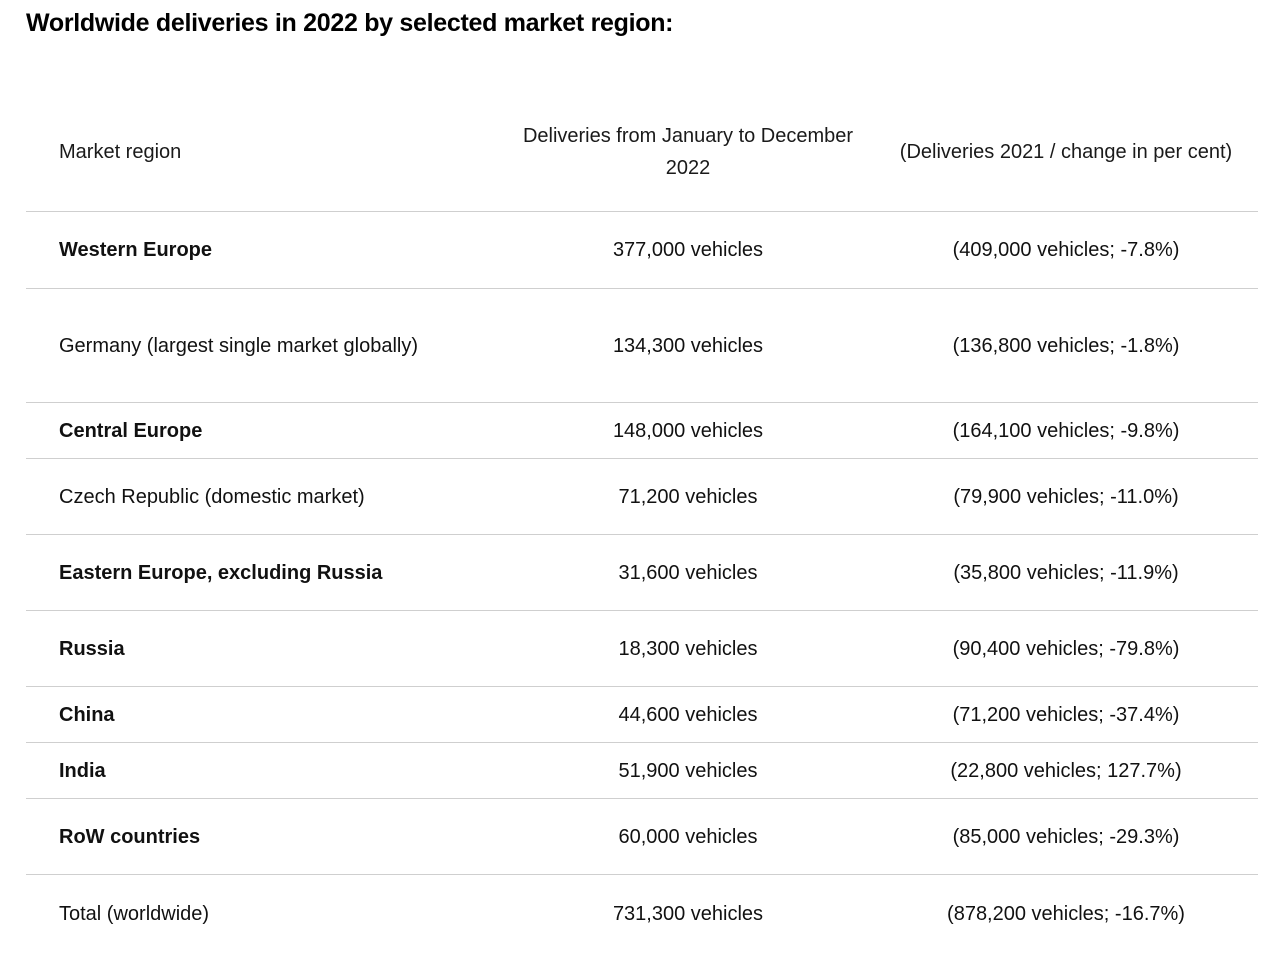  Describe the element at coordinates (1066, 250) in the screenshot. I see `deliveries-2021-cell: (409,000 vehicles; -7.8%)` at that location.